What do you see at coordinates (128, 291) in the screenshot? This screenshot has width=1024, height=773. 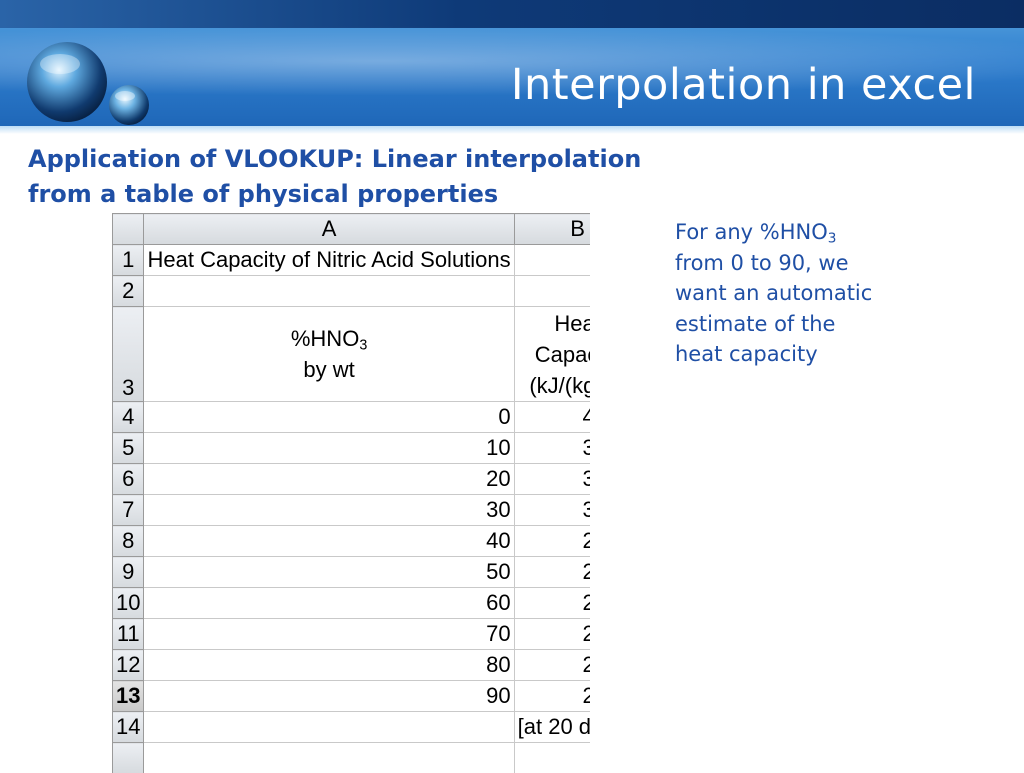 I see `row-header: 2` at bounding box center [128, 291].